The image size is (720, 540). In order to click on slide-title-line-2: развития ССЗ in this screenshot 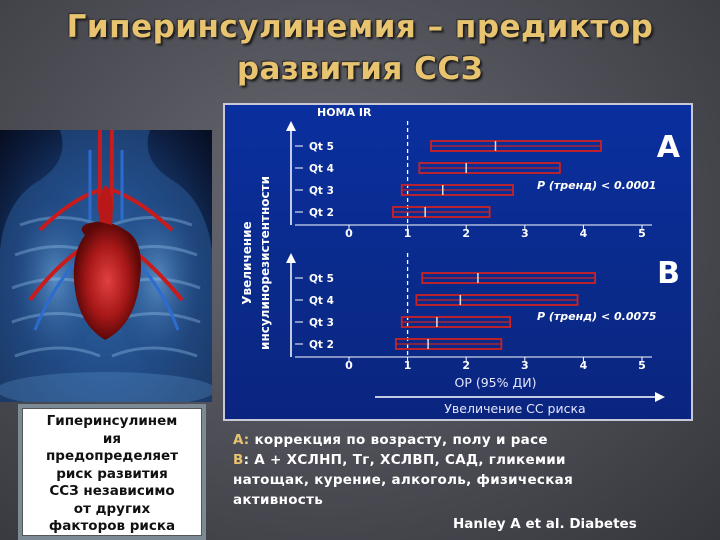, I will do `click(360, 69)`.